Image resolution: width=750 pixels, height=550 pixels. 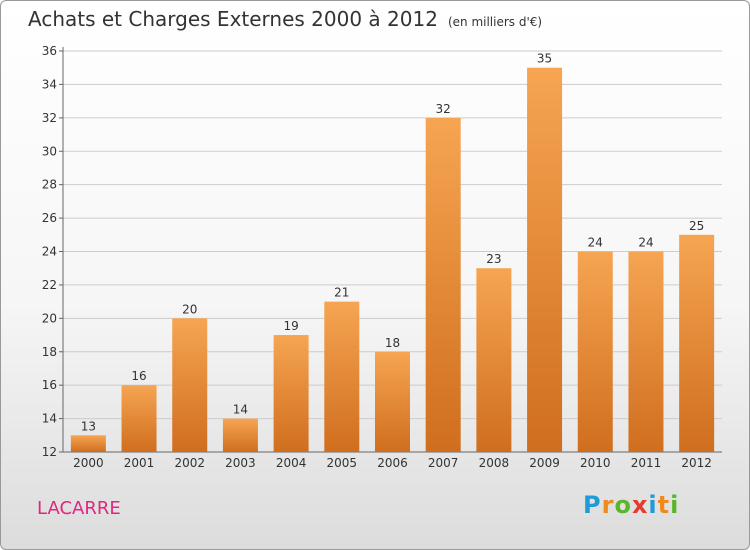 What do you see at coordinates (49, 218) in the screenshot?
I see `y-tick-label: 26` at bounding box center [49, 218].